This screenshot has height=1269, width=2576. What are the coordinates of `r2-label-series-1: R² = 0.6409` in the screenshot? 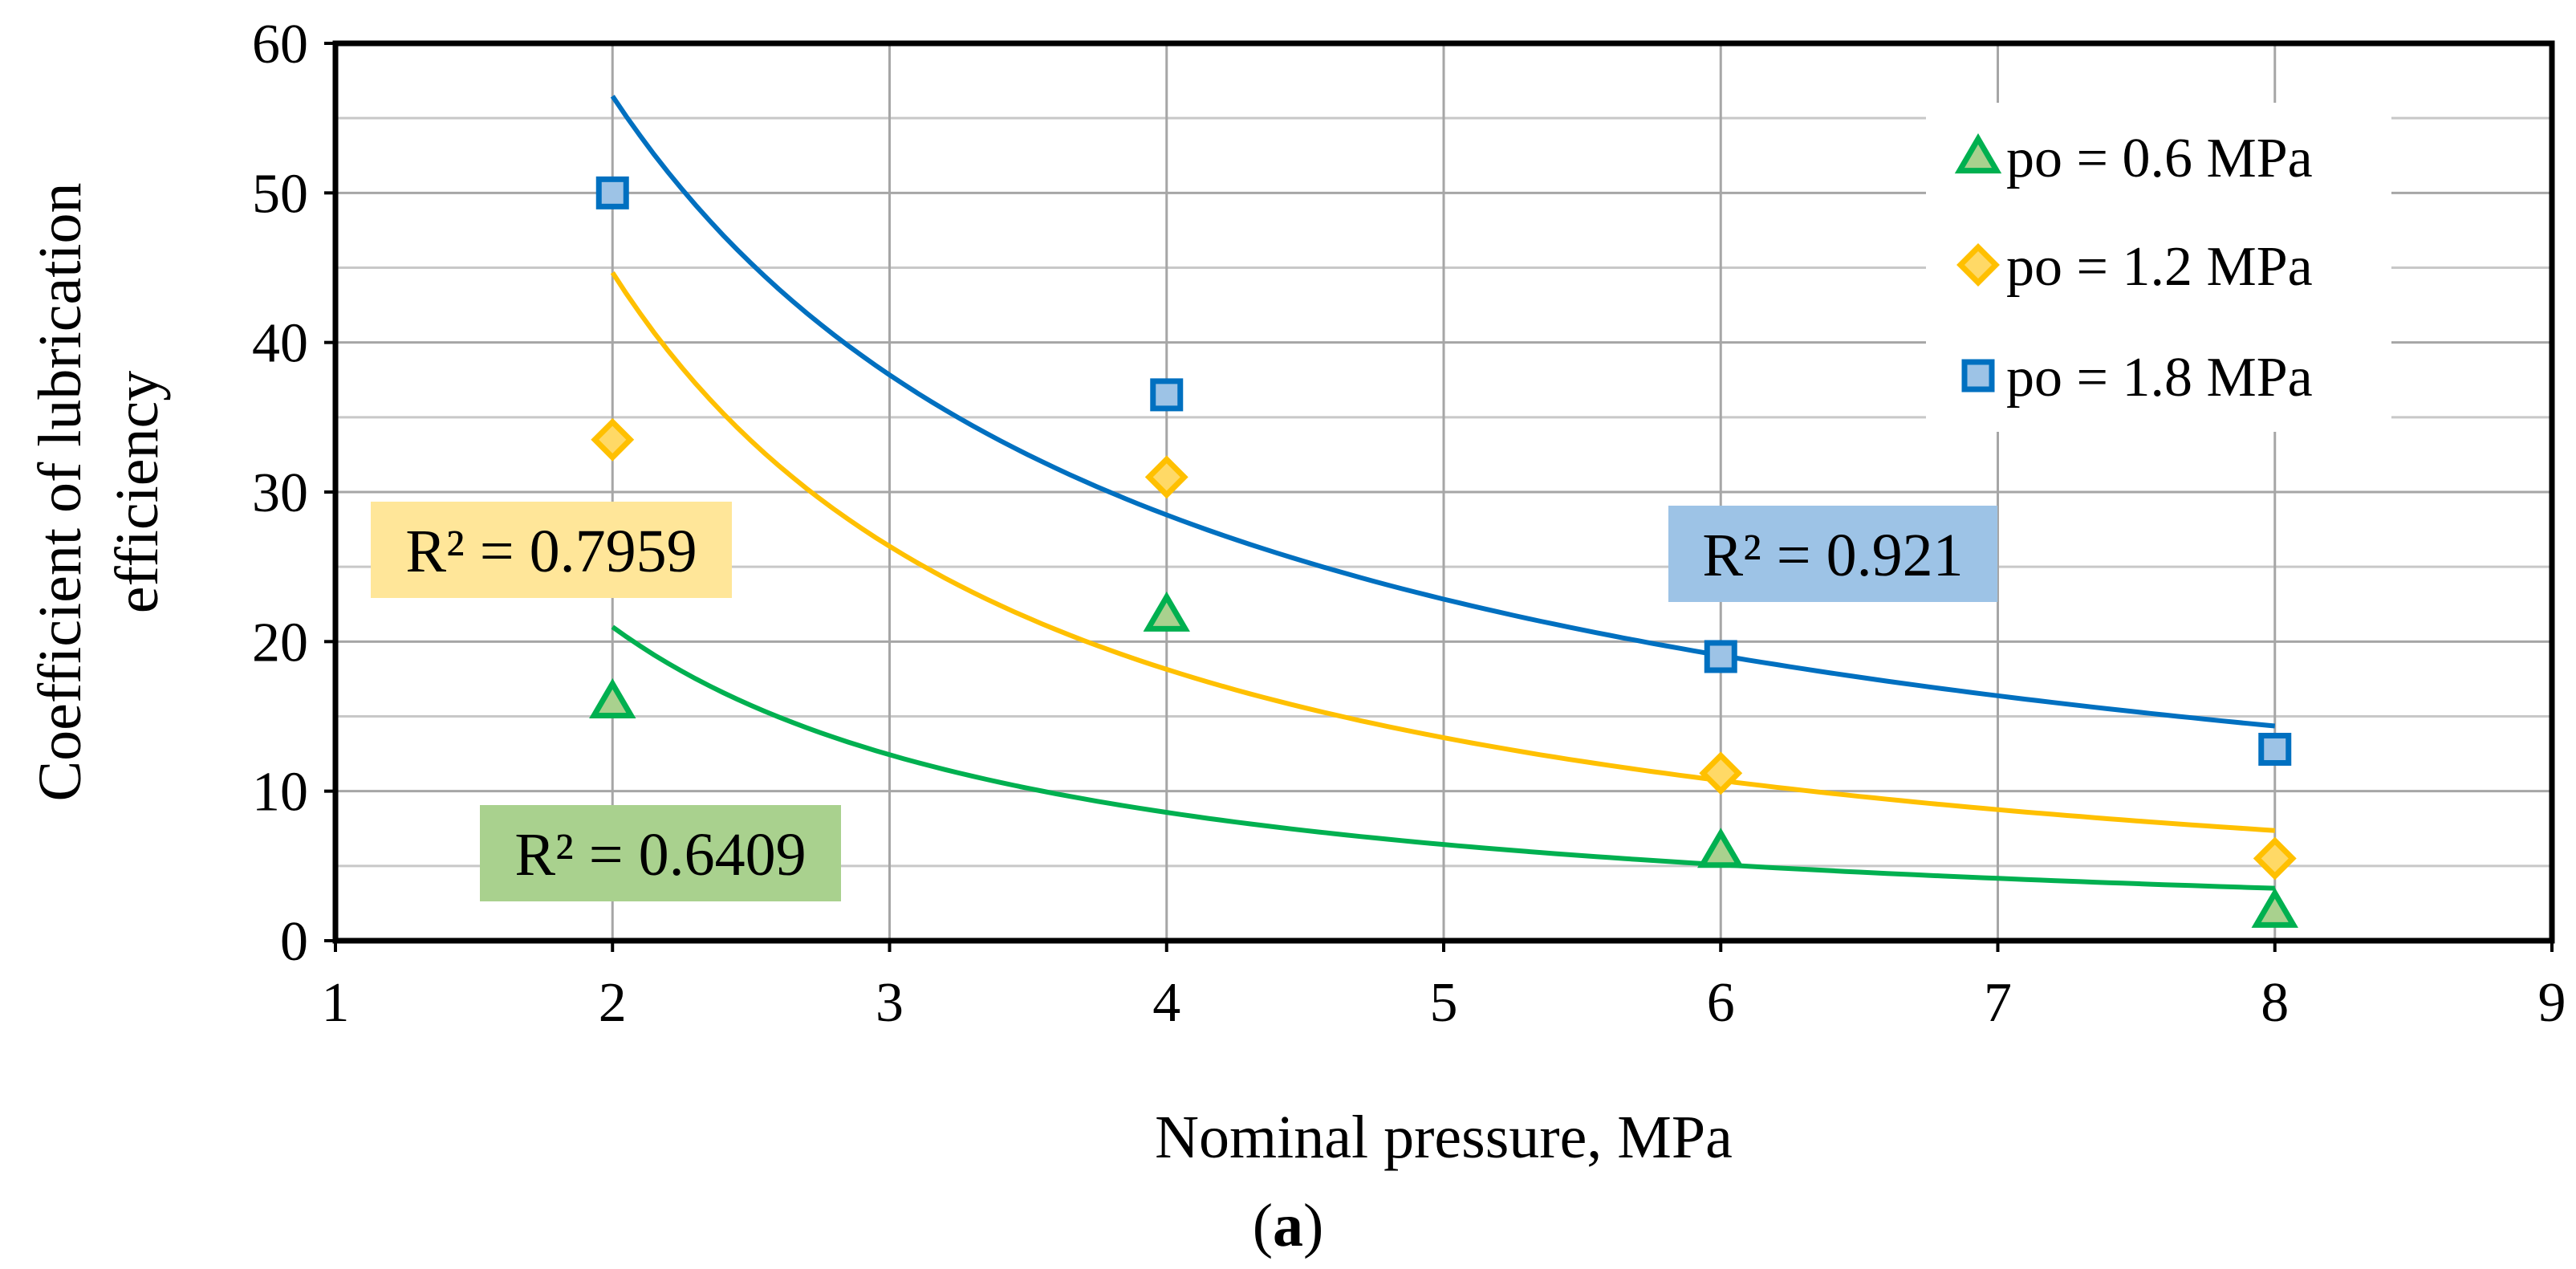 It's located at (660, 855).